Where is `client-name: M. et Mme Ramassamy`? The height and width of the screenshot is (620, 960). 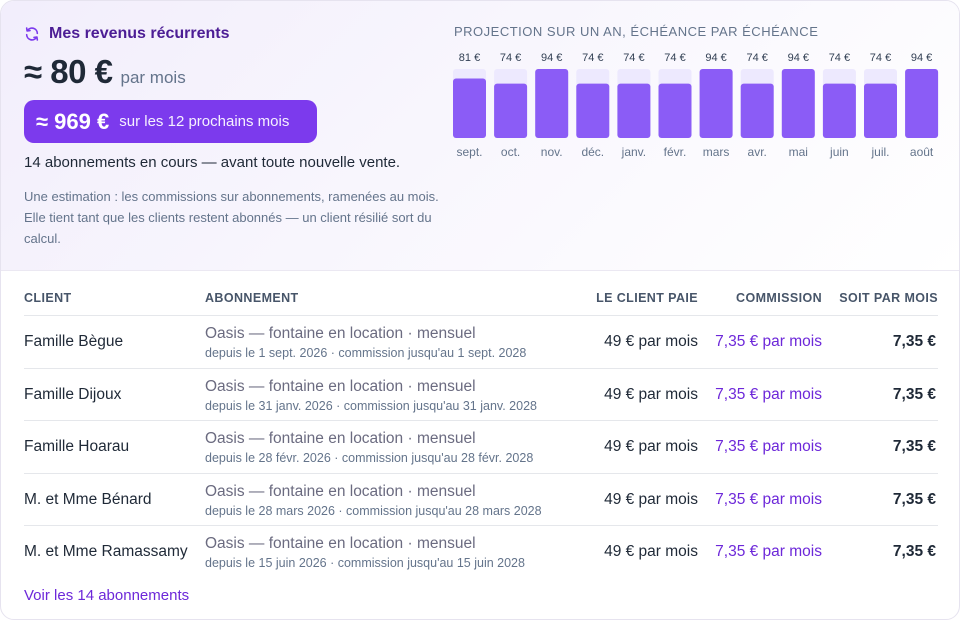
client-name: M. et Mme Ramassamy is located at coordinates (106, 551).